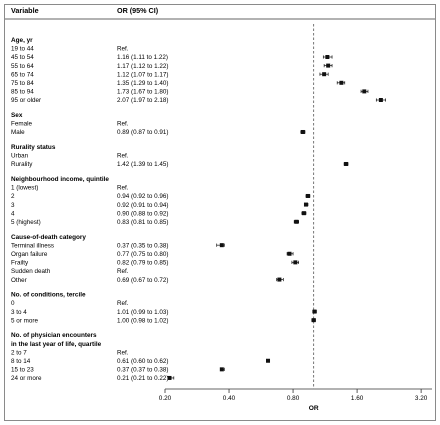  What do you see at coordinates (142, 164) in the screenshot?
I see `row-or-ci: 1.42 (1.39 to 1.45)` at bounding box center [142, 164].